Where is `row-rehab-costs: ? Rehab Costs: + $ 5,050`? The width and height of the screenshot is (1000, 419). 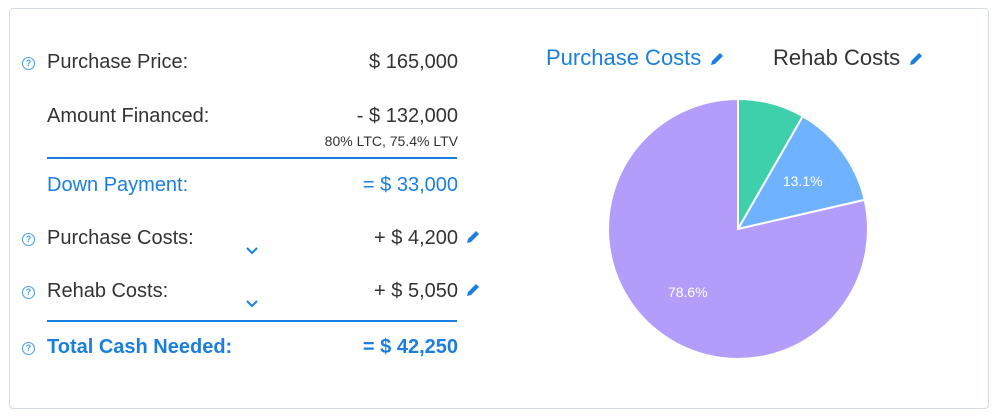 row-rehab-costs: ? Rehab Costs: + $ 5,050 is located at coordinates (260, 300).